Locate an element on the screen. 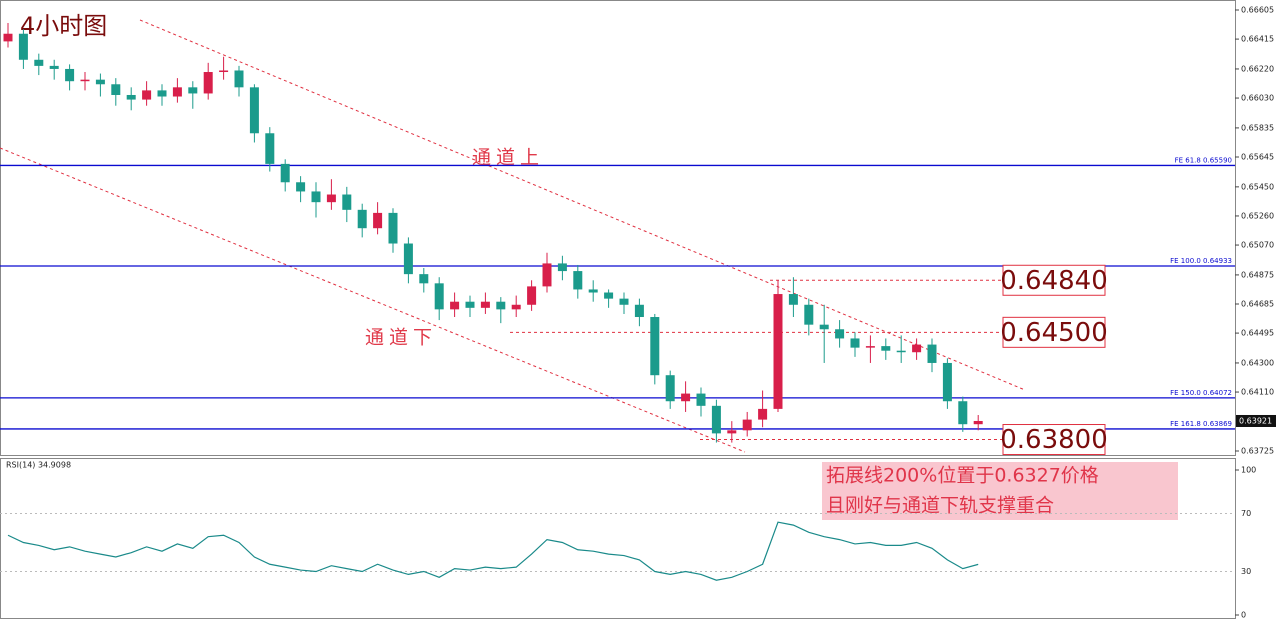  y-tick-label: 0.64875 is located at coordinates (1257, 274).